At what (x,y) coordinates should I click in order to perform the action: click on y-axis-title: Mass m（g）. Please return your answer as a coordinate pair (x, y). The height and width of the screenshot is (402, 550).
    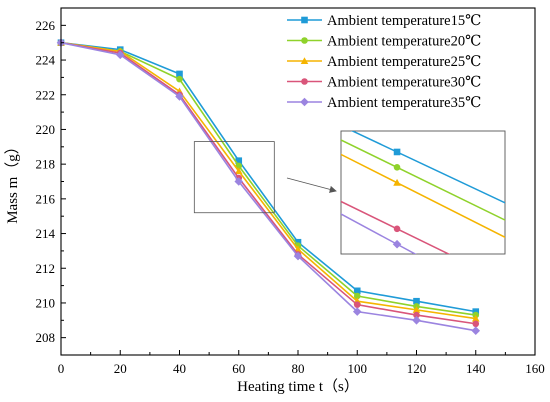
    Looking at the image, I should click on (12, 181).